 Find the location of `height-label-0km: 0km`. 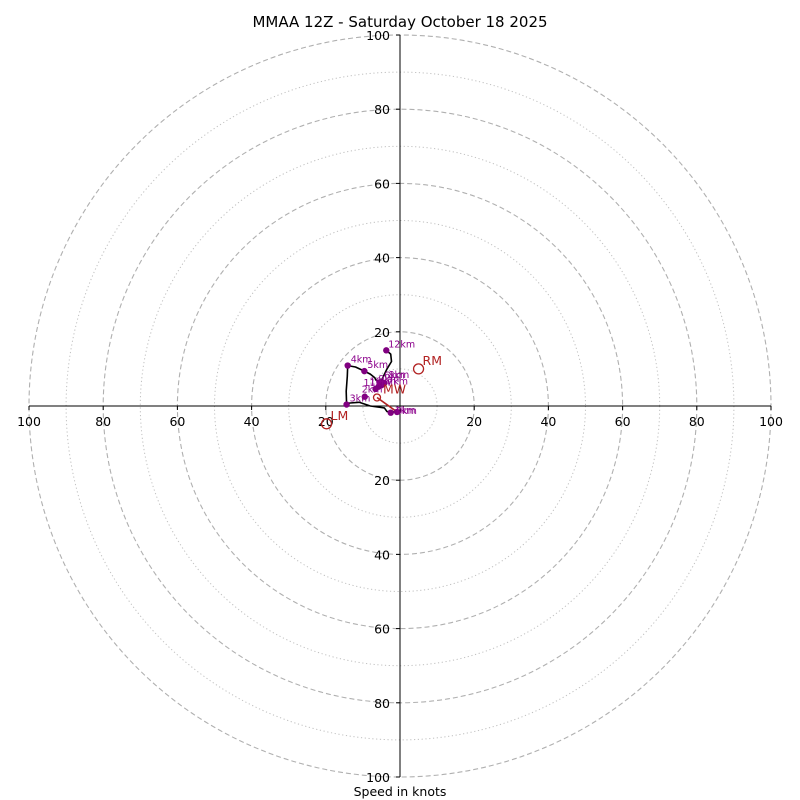

height-label-0km: 0km is located at coordinates (406, 411).